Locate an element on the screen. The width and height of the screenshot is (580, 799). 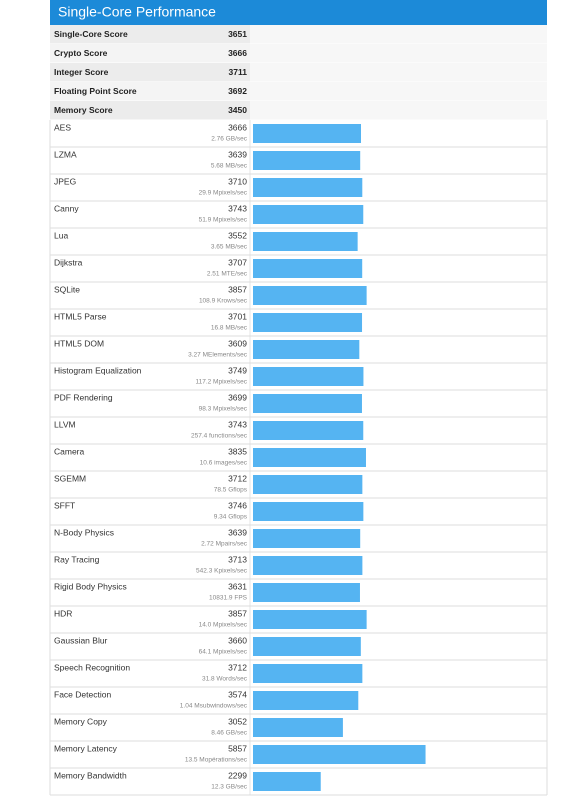
benchmark-name: Canny is located at coordinates (66, 208).